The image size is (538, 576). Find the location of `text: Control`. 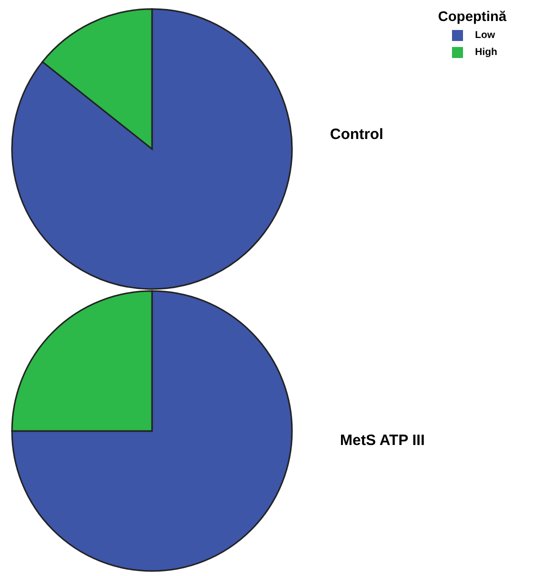

text: Control is located at coordinates (357, 134).